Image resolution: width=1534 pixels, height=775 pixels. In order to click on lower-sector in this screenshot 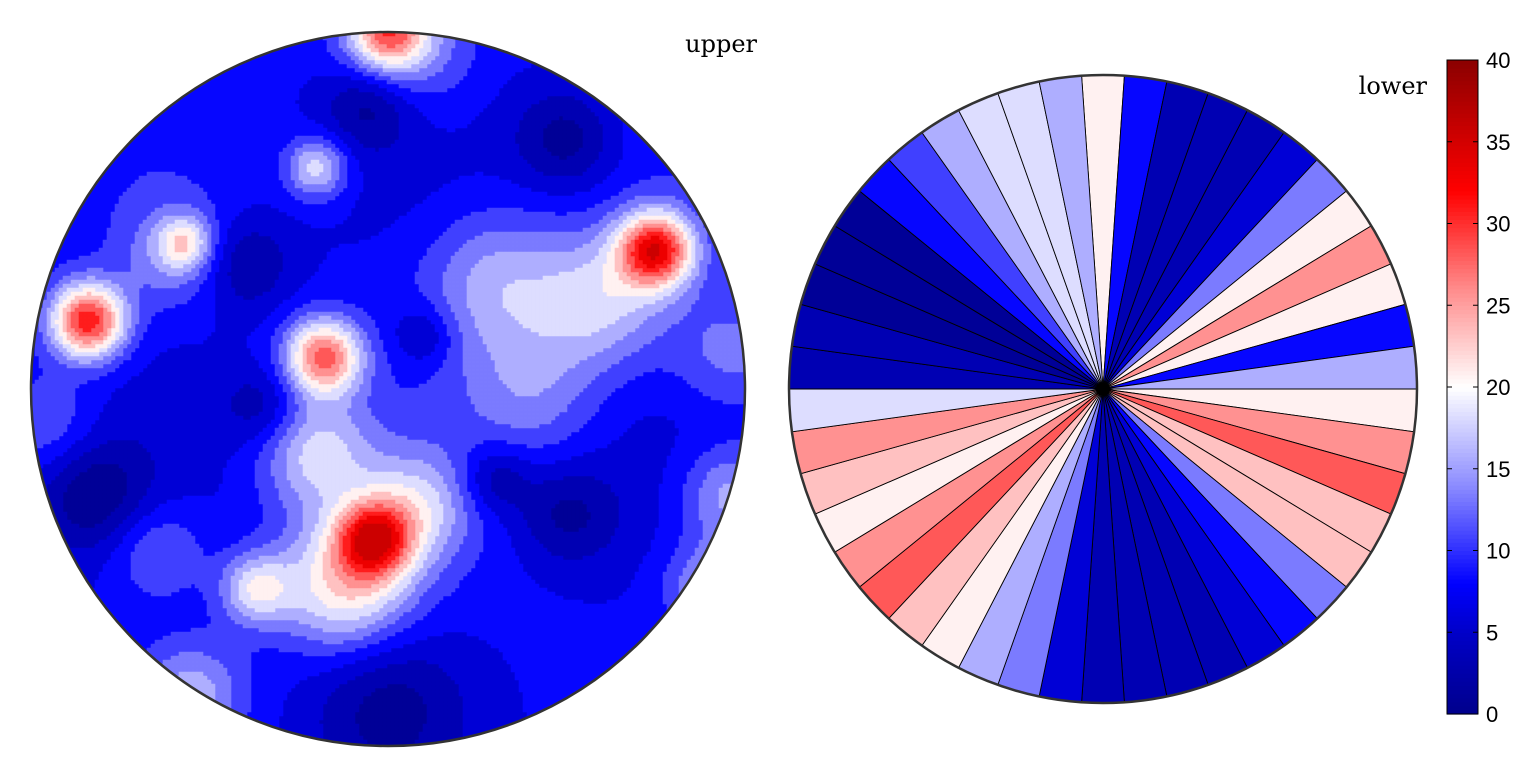, I will do `click(1103, 232)`.